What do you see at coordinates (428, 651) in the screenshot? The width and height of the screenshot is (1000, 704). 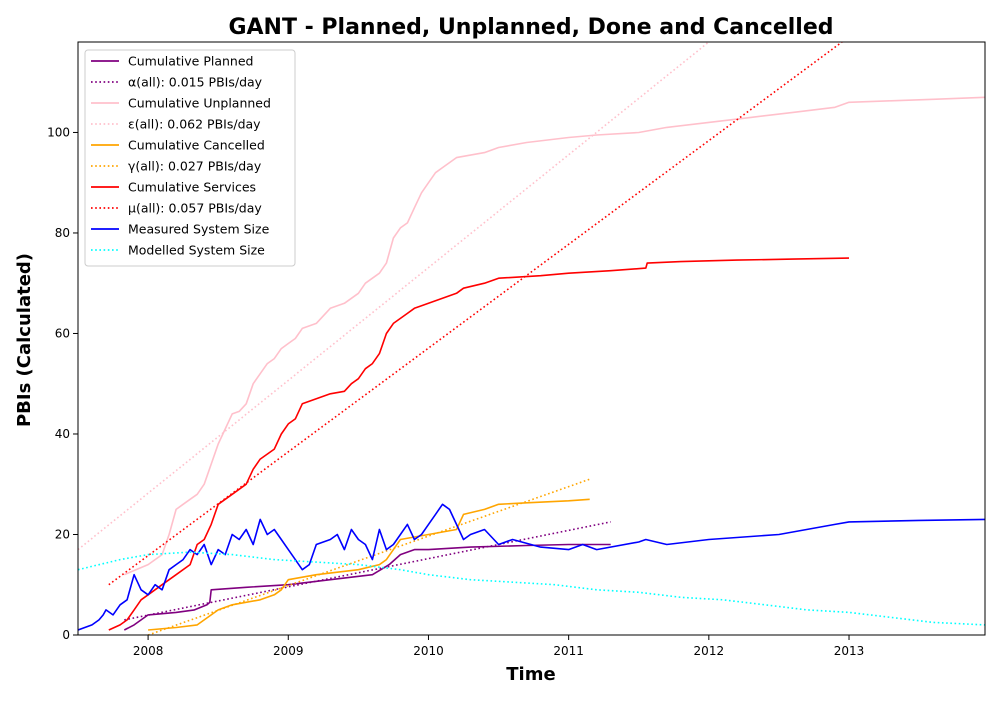 I see `x-tick-label: 2010` at bounding box center [428, 651].